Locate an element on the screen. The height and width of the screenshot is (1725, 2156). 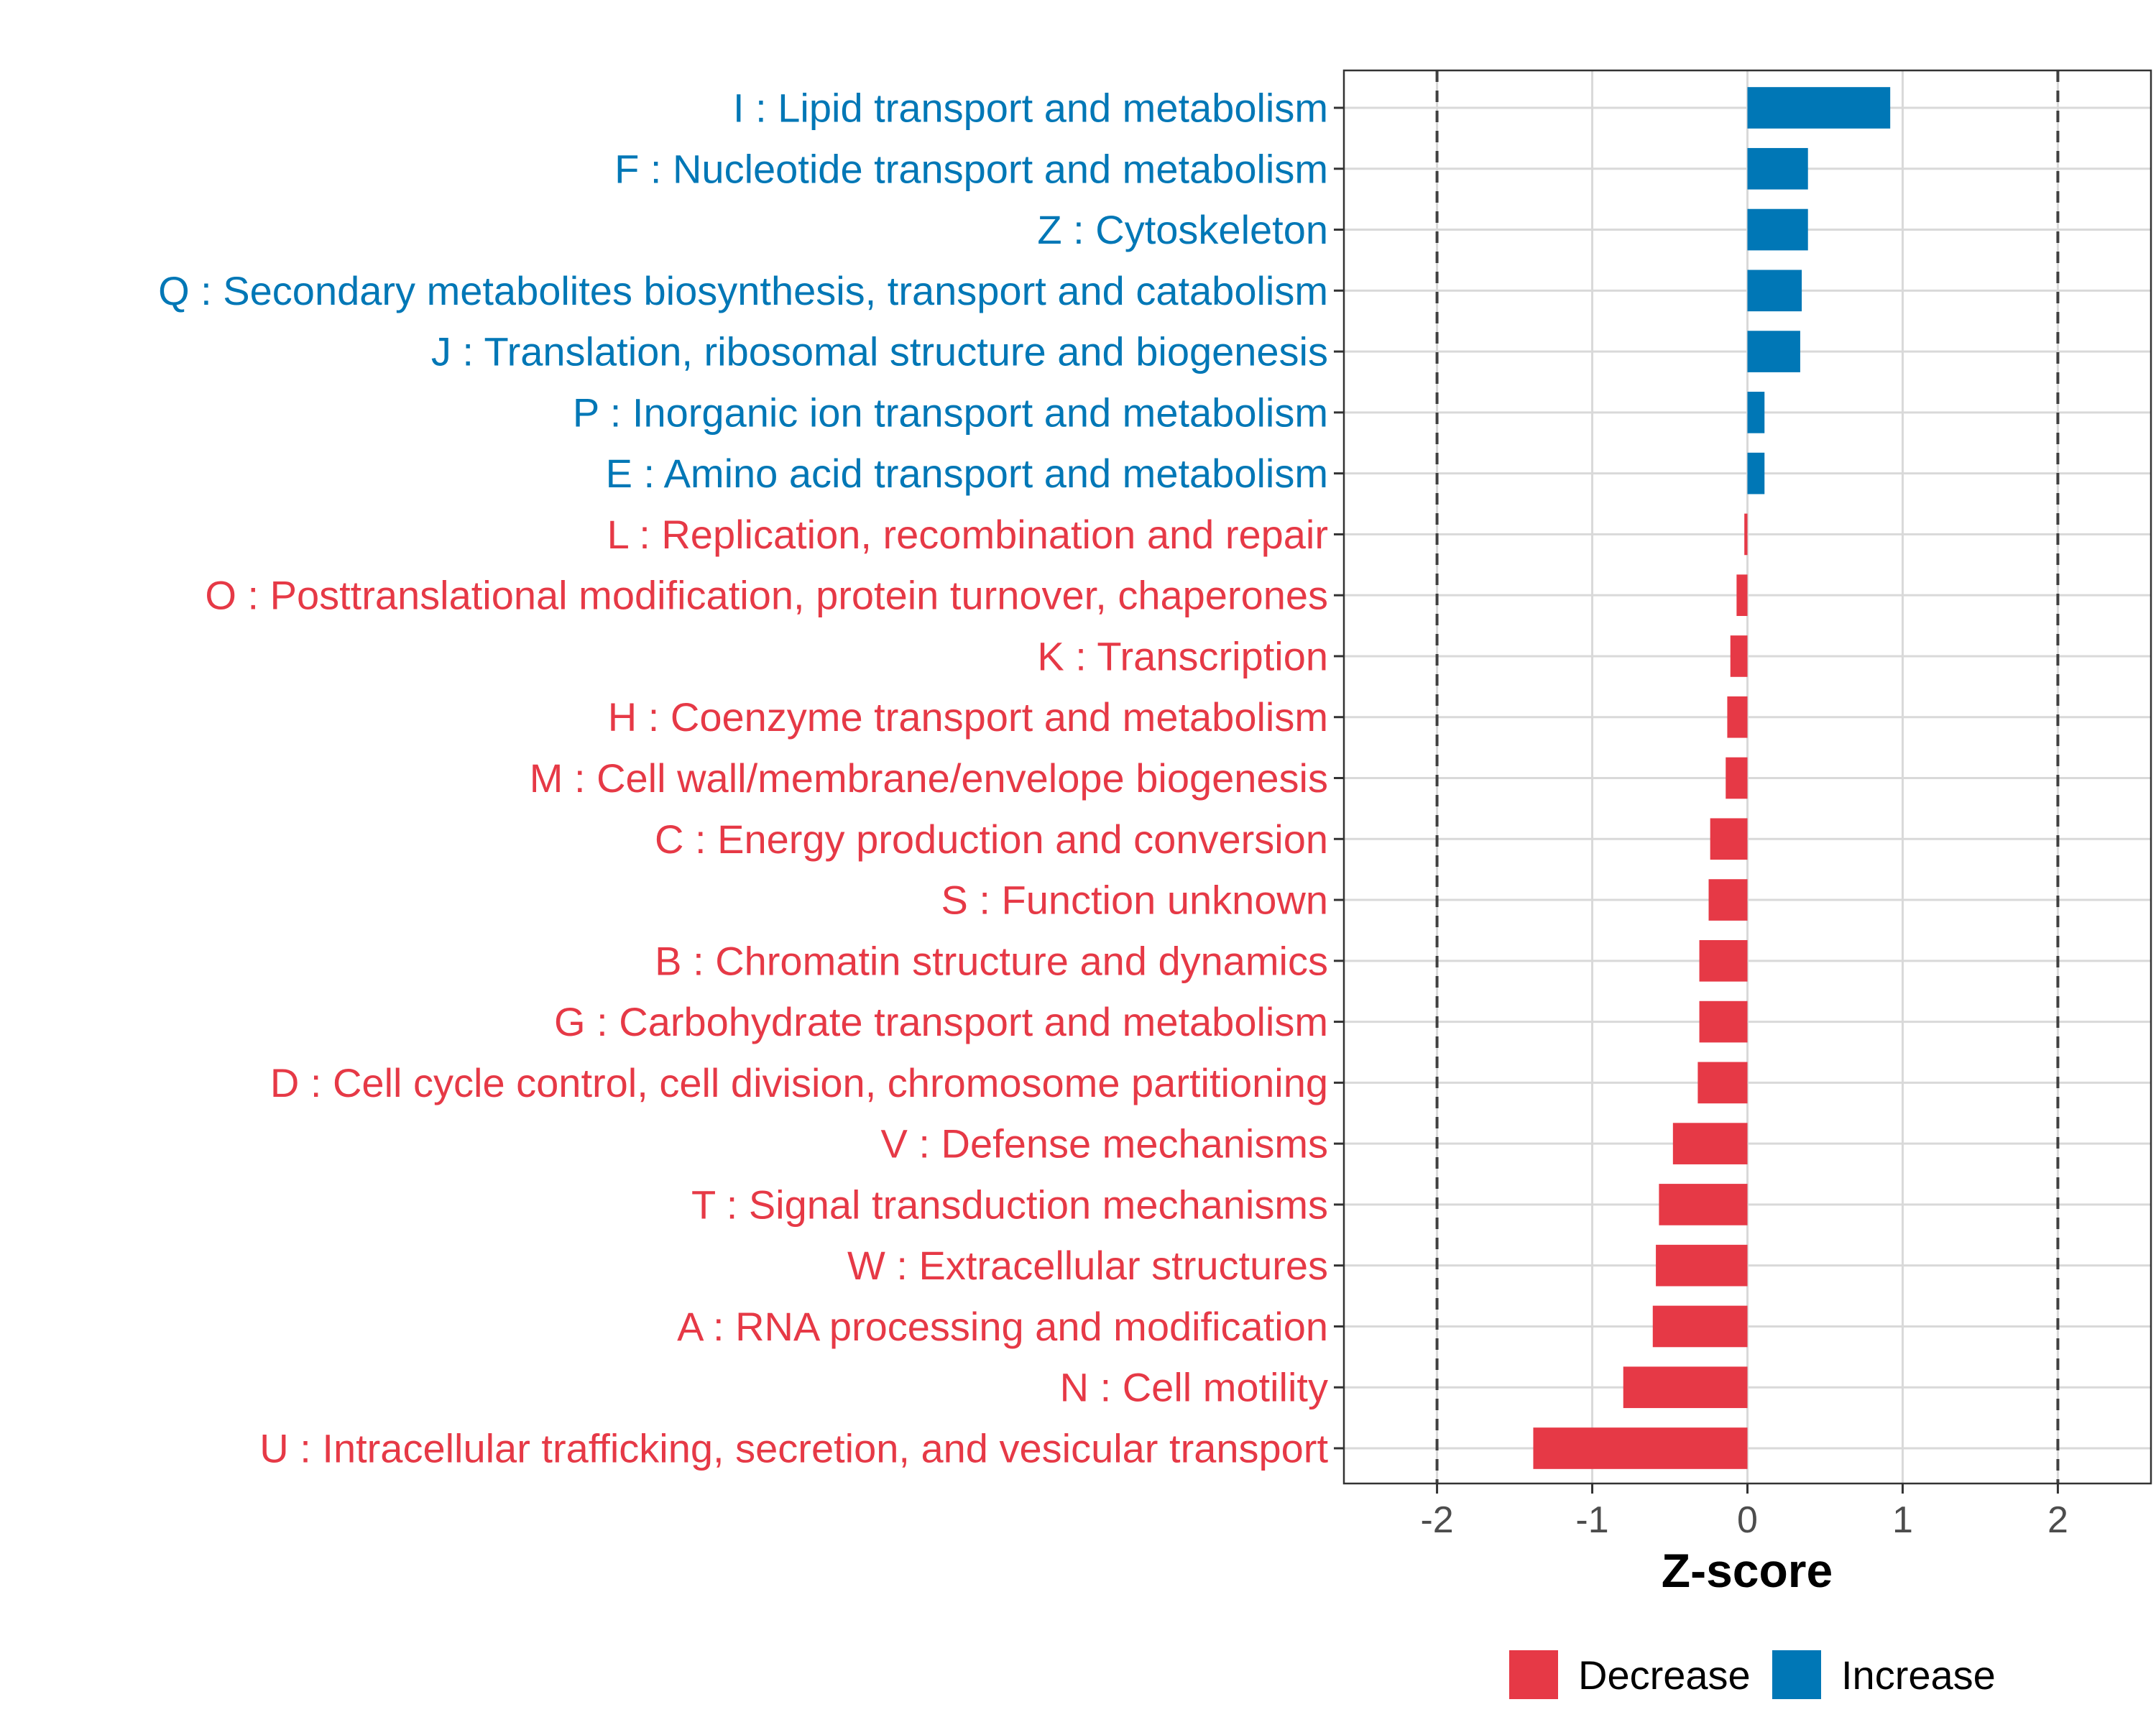
x-tick-label: 1 is located at coordinates (1903, 1520).